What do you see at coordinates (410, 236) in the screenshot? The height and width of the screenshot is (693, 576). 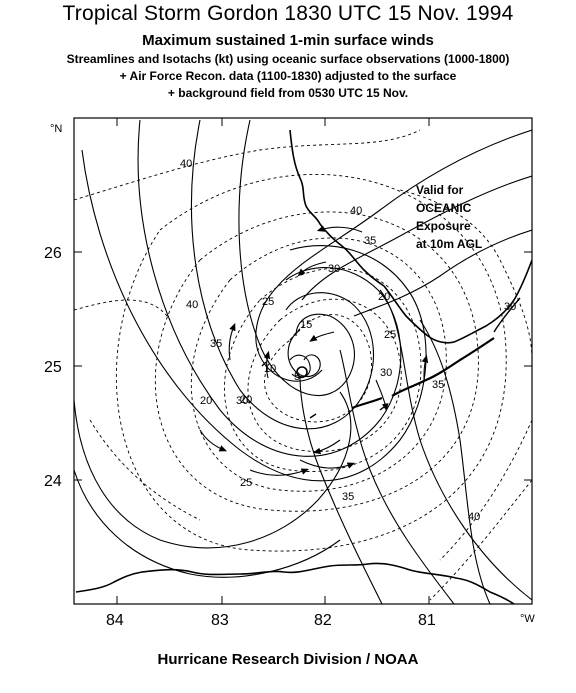 I see `florida-coastline` at bounding box center [410, 236].